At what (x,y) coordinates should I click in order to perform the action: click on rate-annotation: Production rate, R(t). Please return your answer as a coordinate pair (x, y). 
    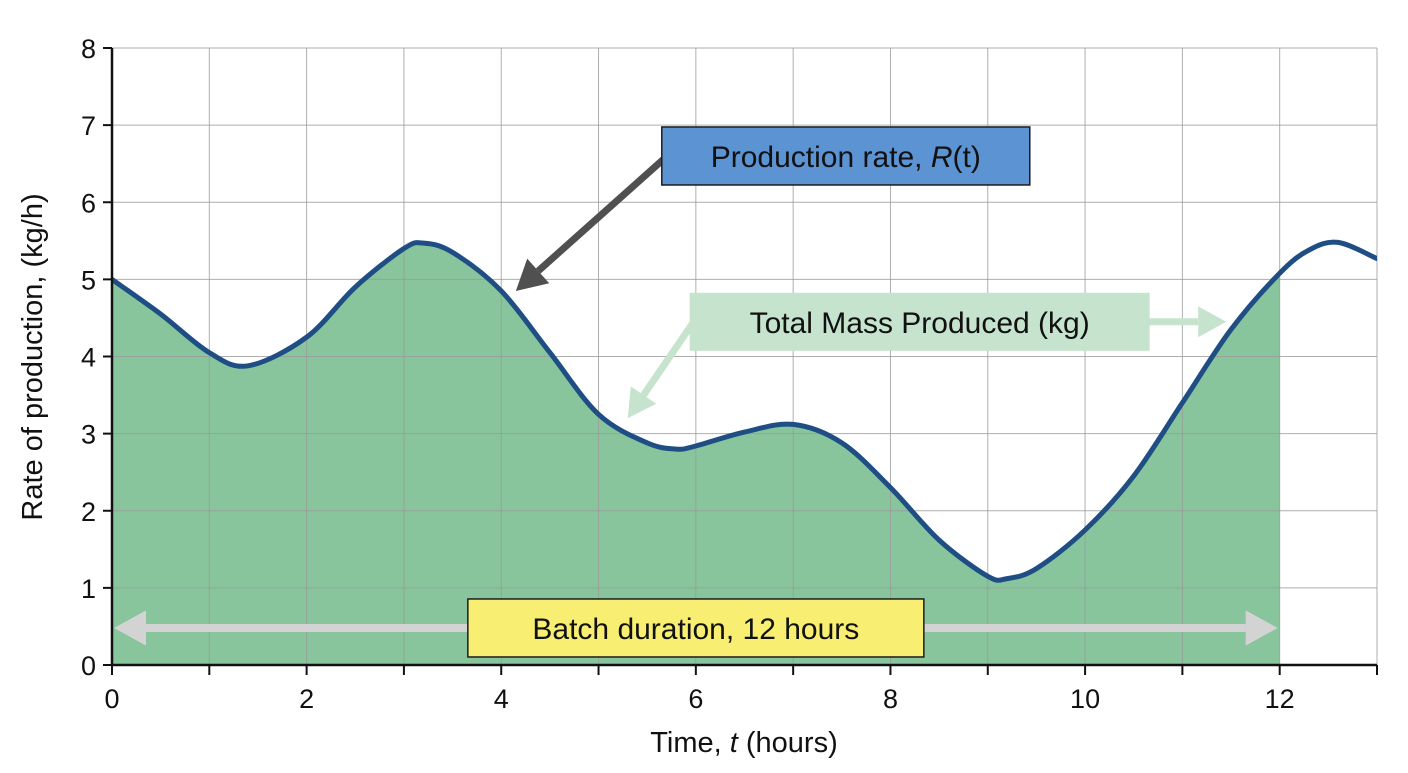
    Looking at the image, I should click on (846, 156).